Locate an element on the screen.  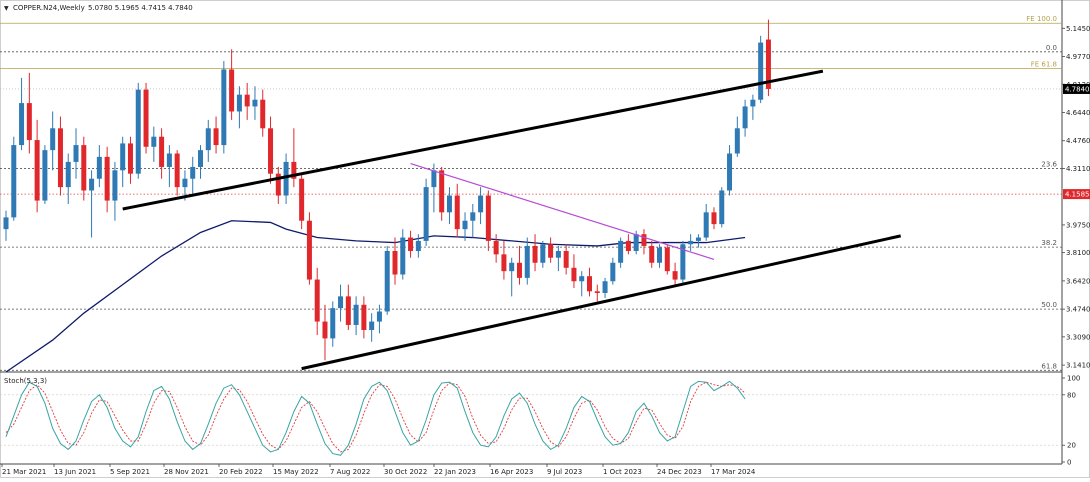
level-label: 23.6 is located at coordinates (1049, 164).